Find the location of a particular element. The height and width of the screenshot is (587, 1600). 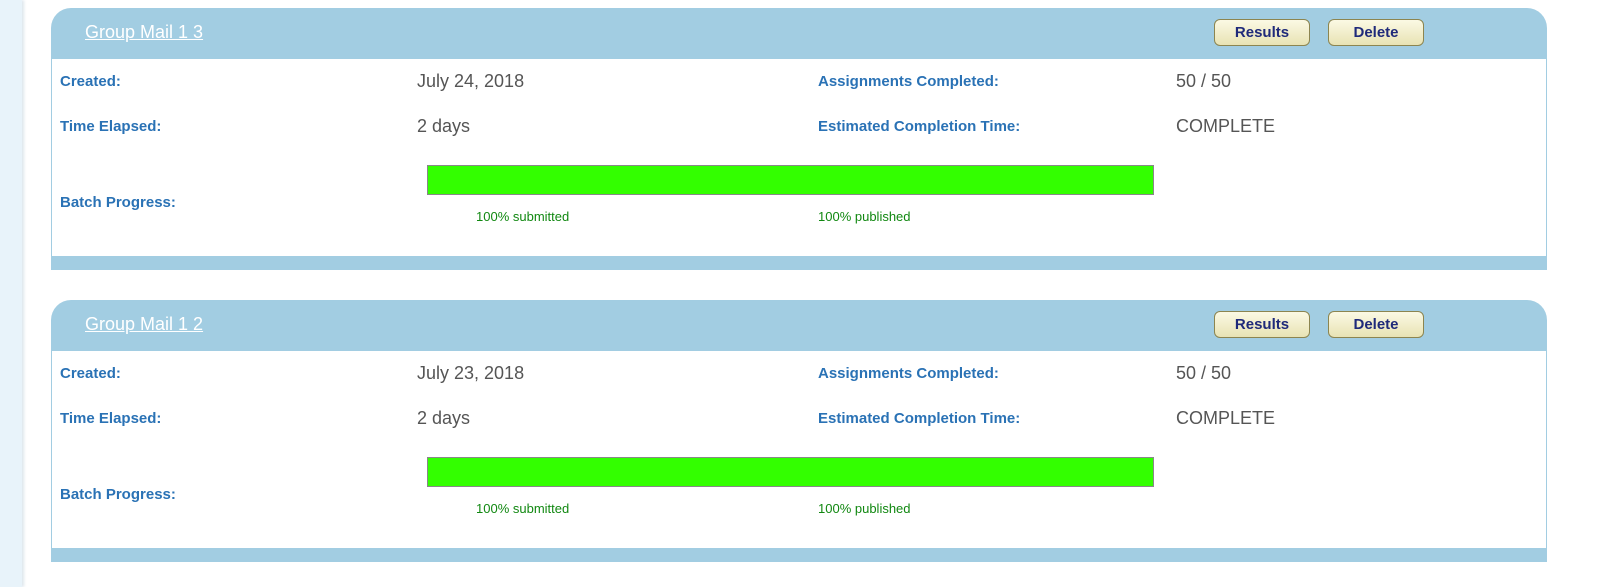

left-sidebar-strip is located at coordinates (11, 293).